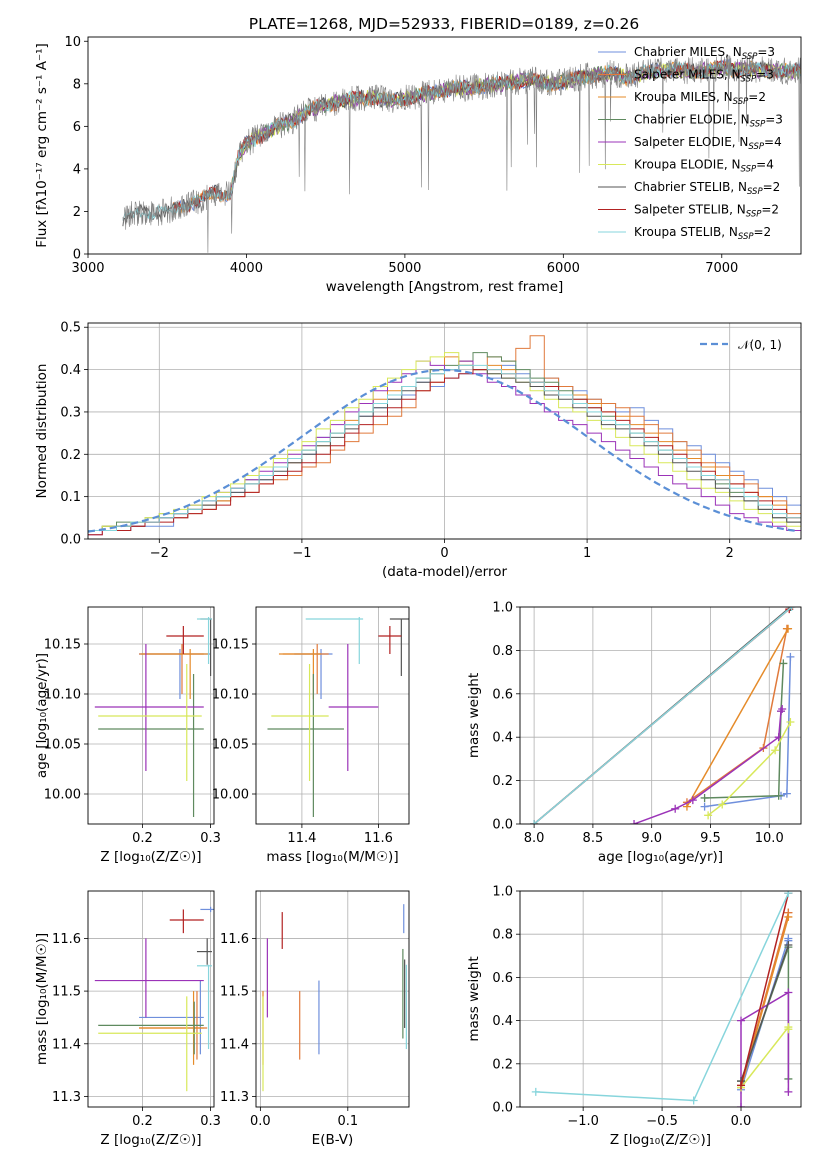 Image resolution: width=819 pixels, height=1170 pixels. Describe the element at coordinates (77, 127) in the screenshot. I see `y-tick-label: 6` at that location.